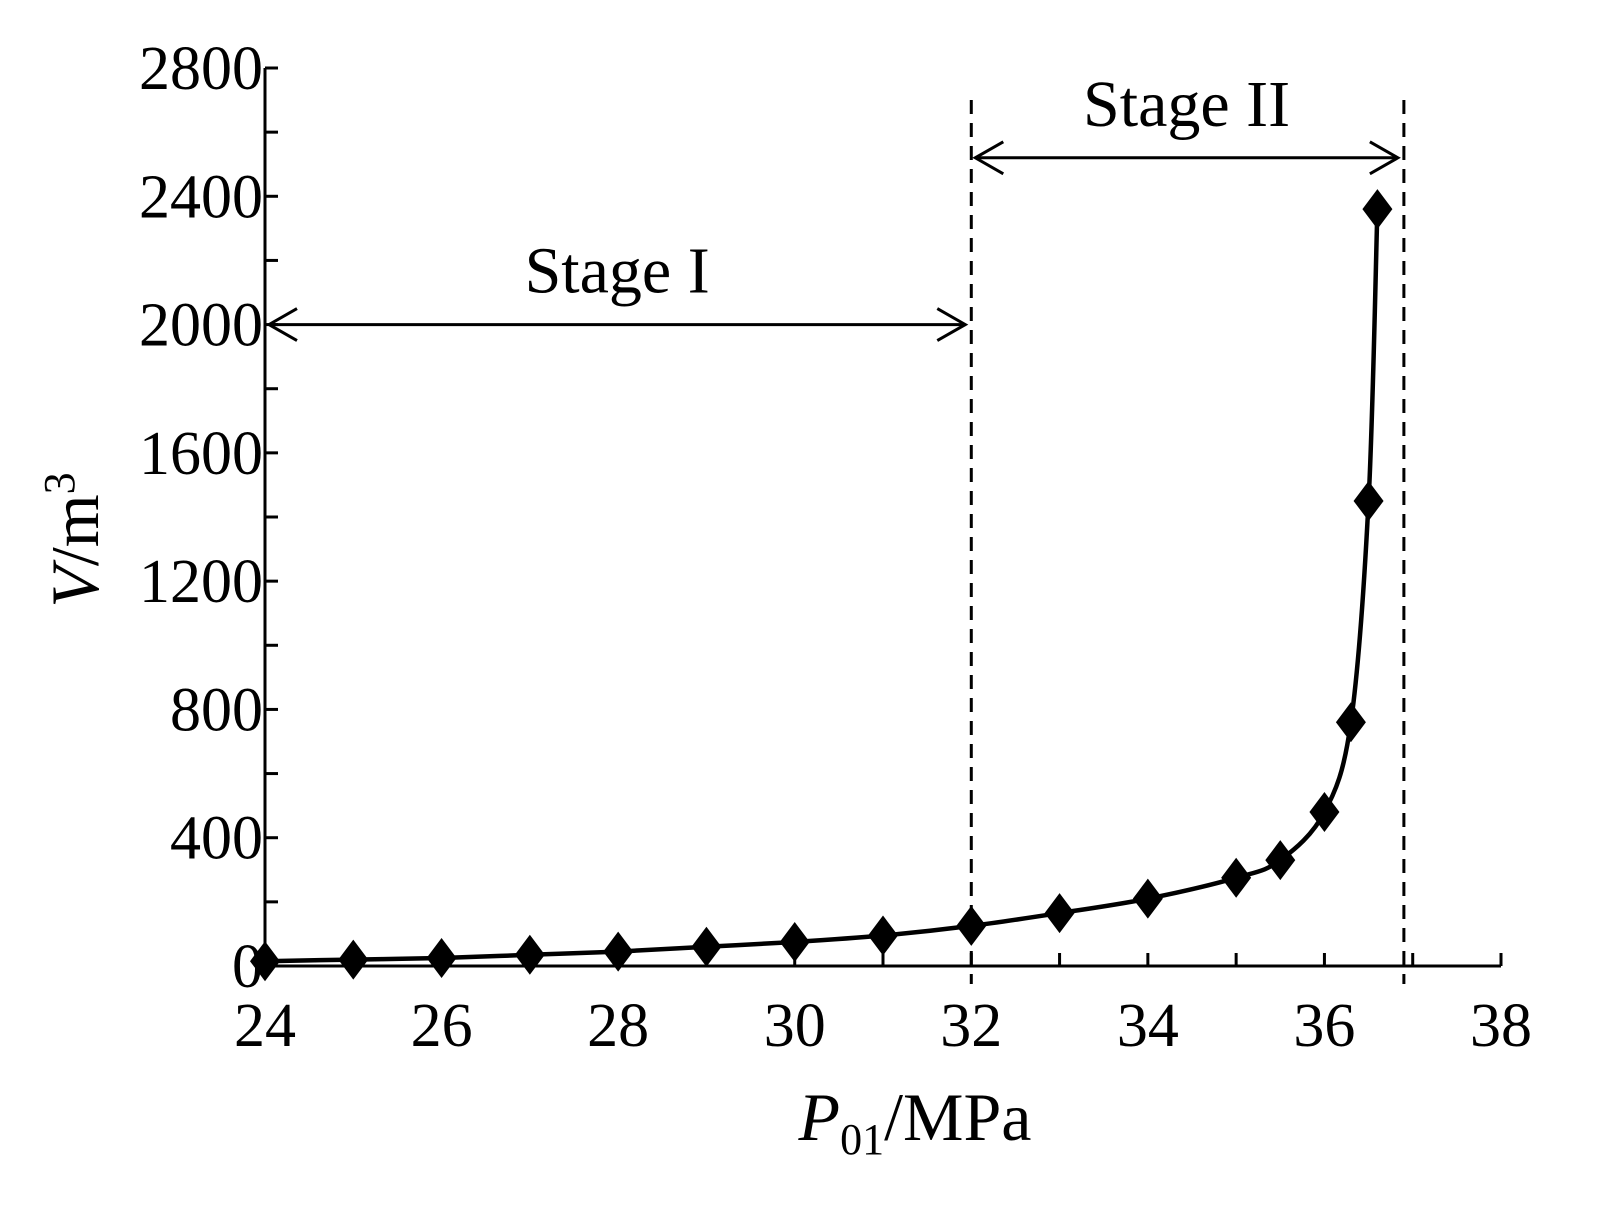 The width and height of the screenshot is (1601, 1226). Describe the element at coordinates (75, 583) in the screenshot. I see `y-axis-symbol: V` at that location.